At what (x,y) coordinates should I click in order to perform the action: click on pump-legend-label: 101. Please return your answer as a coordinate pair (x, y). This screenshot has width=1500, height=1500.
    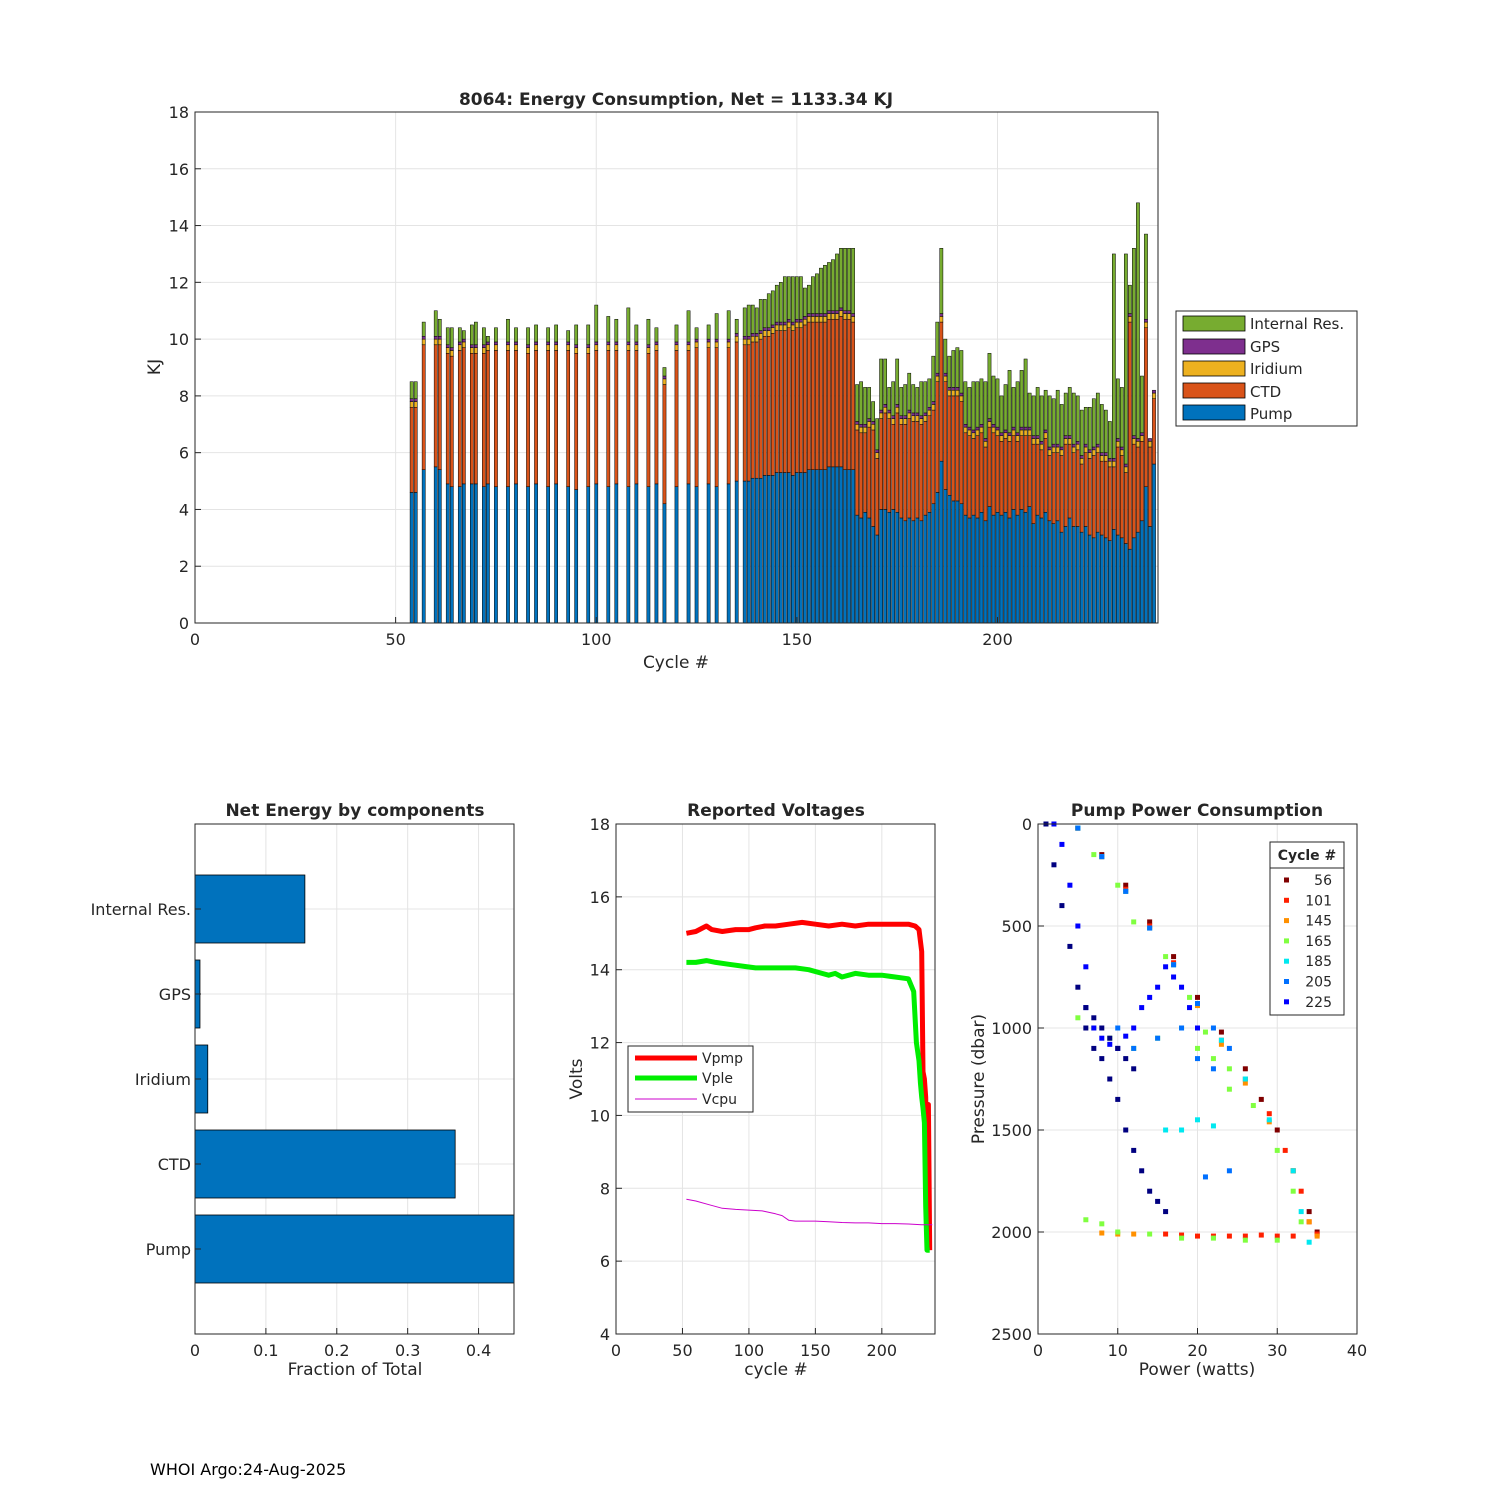
    Looking at the image, I should click on (1318, 901).